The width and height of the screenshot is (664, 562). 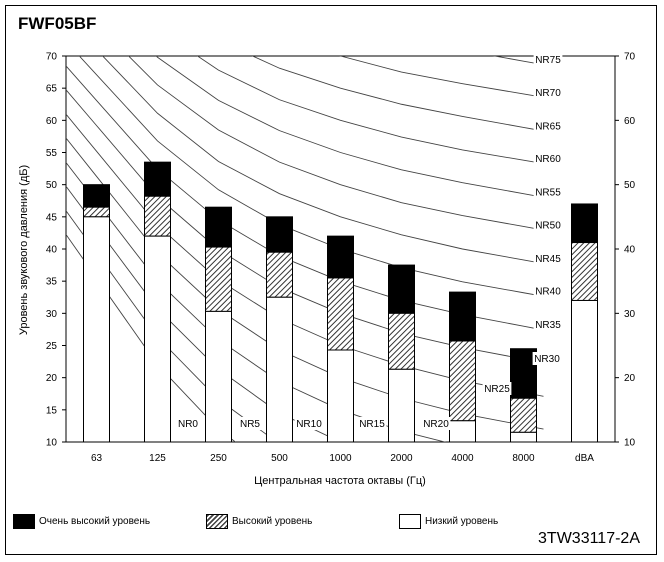 What do you see at coordinates (340, 481) in the screenshot?
I see `x-axis-label: Центральная частота октавы (Гц)` at bounding box center [340, 481].